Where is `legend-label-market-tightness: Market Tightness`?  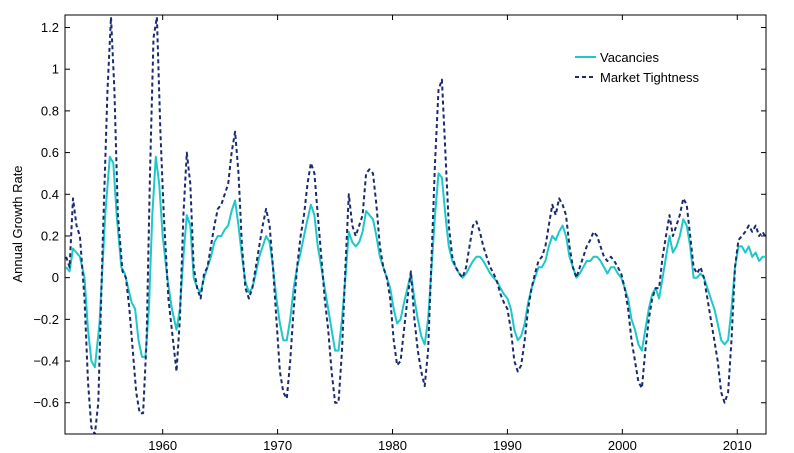 legend-label-market-tightness: Market Tightness is located at coordinates (649, 77).